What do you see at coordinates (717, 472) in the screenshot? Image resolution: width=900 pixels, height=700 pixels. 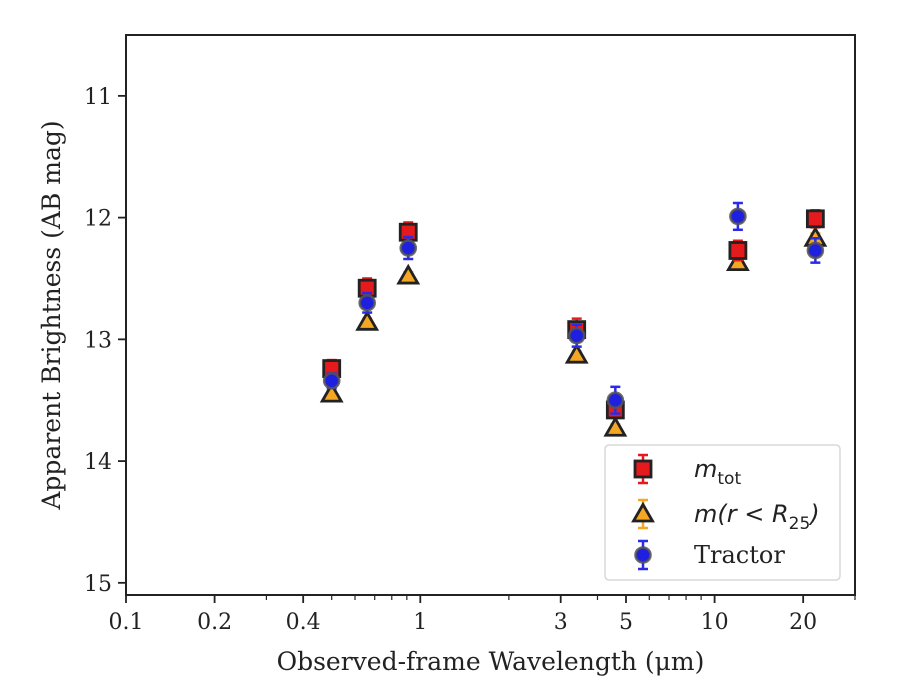 I see `legend-label: mtot` at bounding box center [717, 472].